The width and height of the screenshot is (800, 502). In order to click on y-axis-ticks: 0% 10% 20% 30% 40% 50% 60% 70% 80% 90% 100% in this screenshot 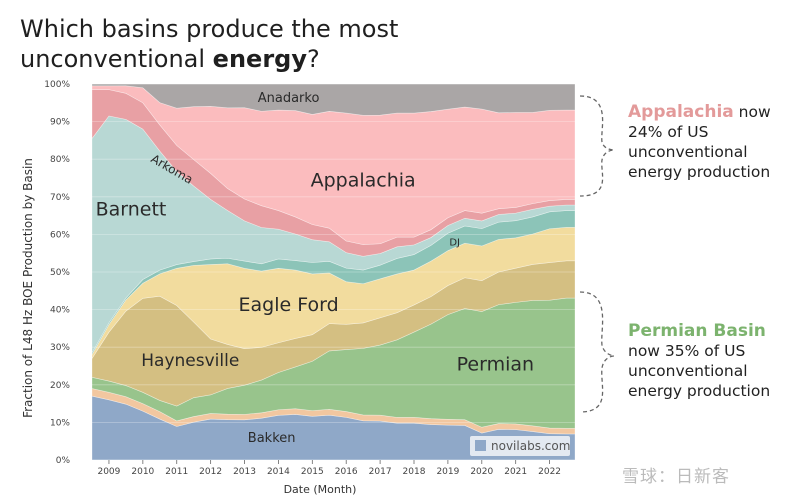, I will do `click(57, 273)`.